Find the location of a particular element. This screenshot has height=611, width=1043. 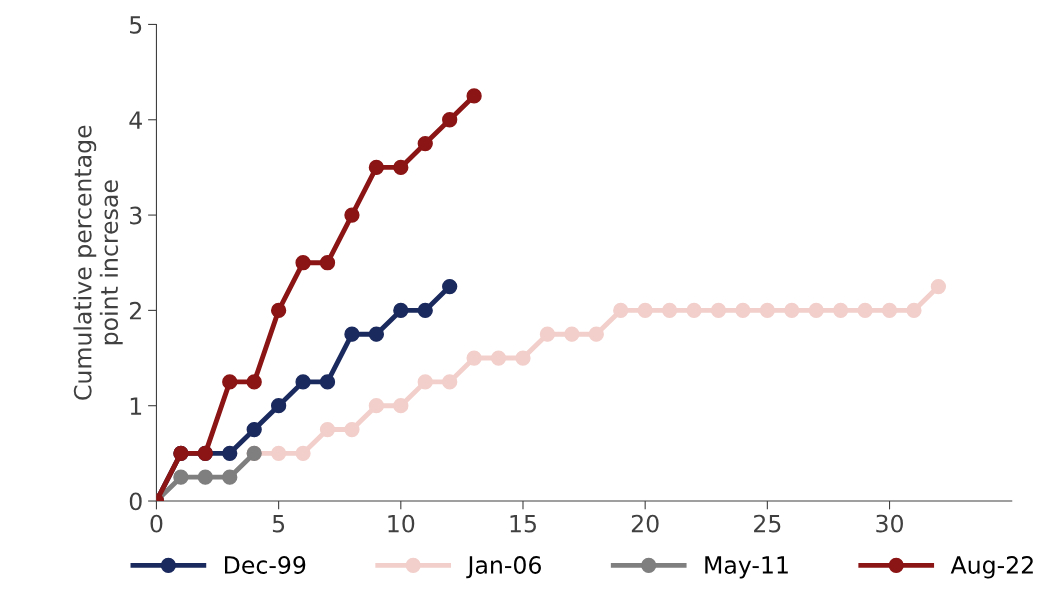

x-tick-label: 0 is located at coordinates (156, 523).